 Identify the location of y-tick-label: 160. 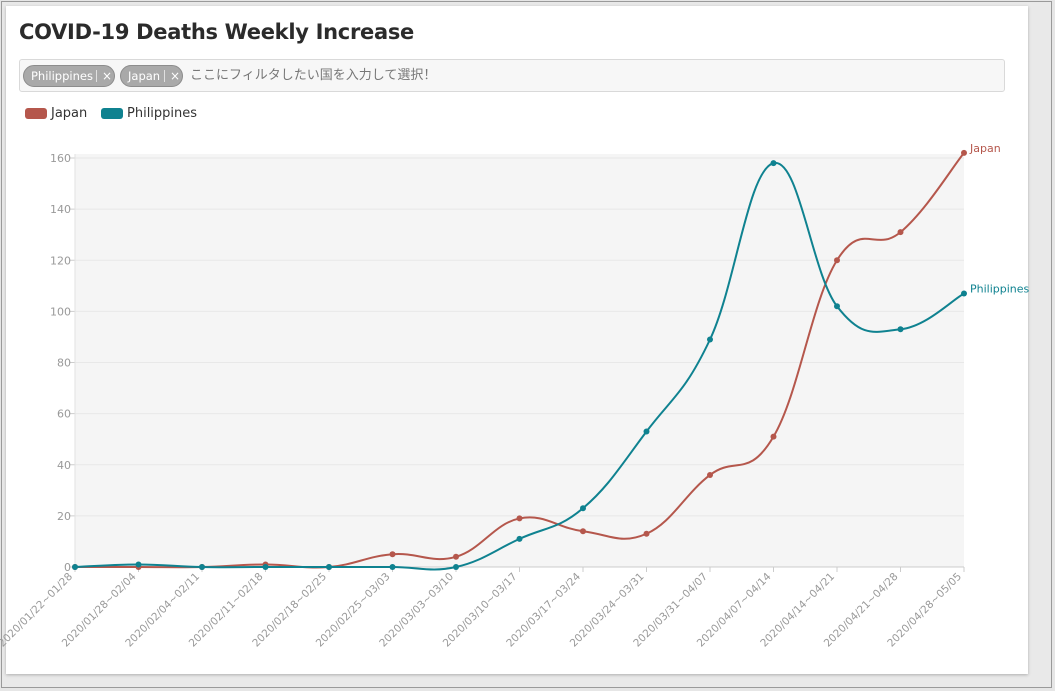
(60, 158).